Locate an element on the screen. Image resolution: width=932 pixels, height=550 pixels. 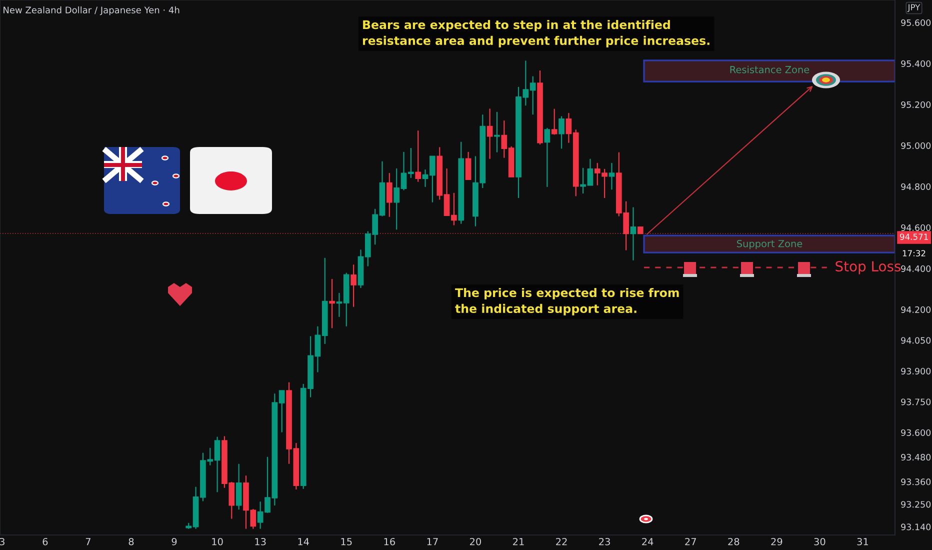
band-label: Support Zone is located at coordinates (769, 245).